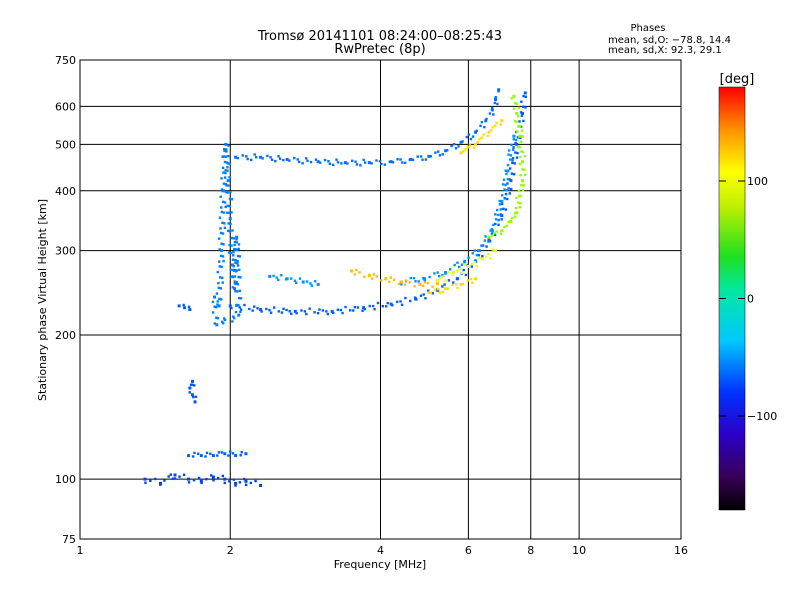 Image resolution: width=800 pixels, height=600 pixels. What do you see at coordinates (737, 79) in the screenshot?
I see `colorbar-unit-label: [deg]` at bounding box center [737, 79].